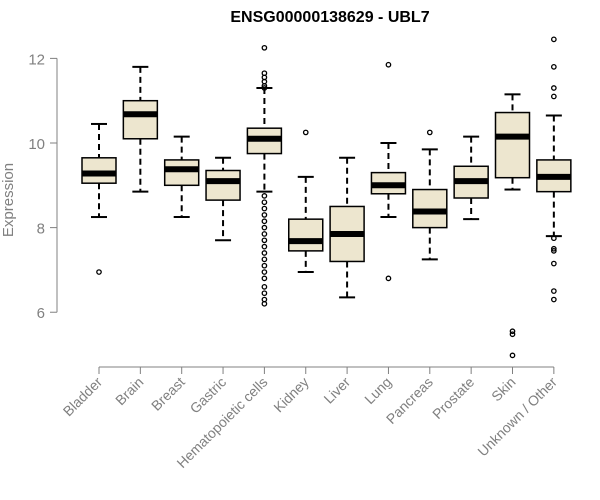  What do you see at coordinates (41, 229) in the screenshot?
I see `y-tick-label: 8` at bounding box center [41, 229].